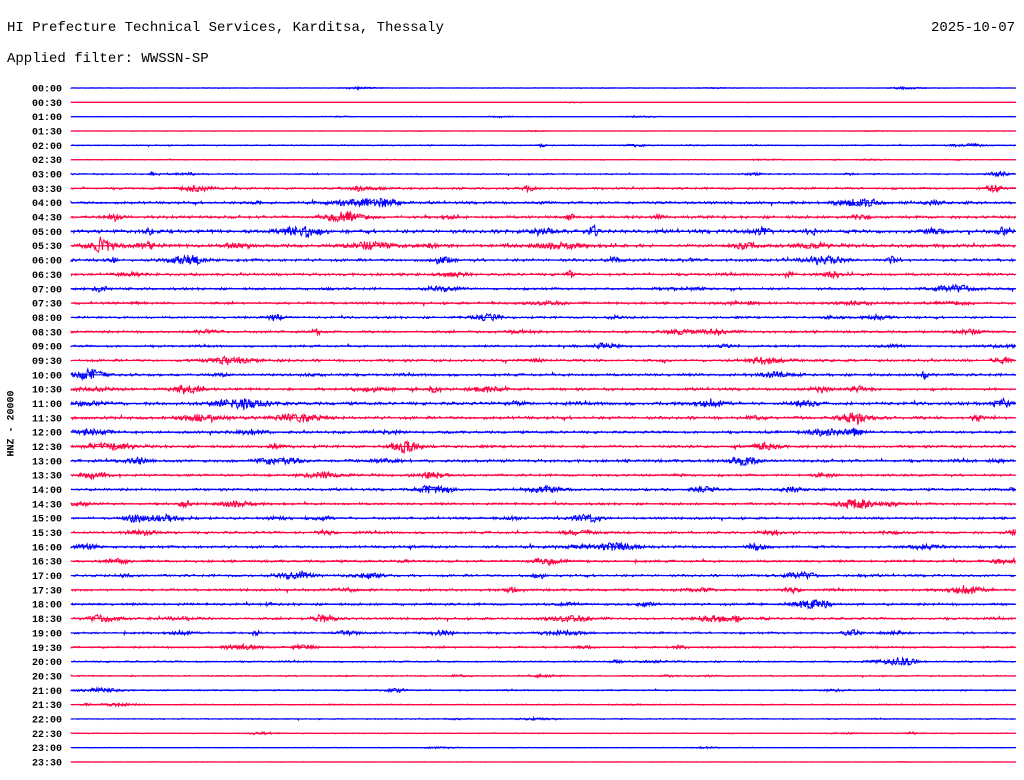 The height and width of the screenshot is (780, 1024). Describe the element at coordinates (47, 376) in the screenshot. I see `time-label: 10:00` at that location.